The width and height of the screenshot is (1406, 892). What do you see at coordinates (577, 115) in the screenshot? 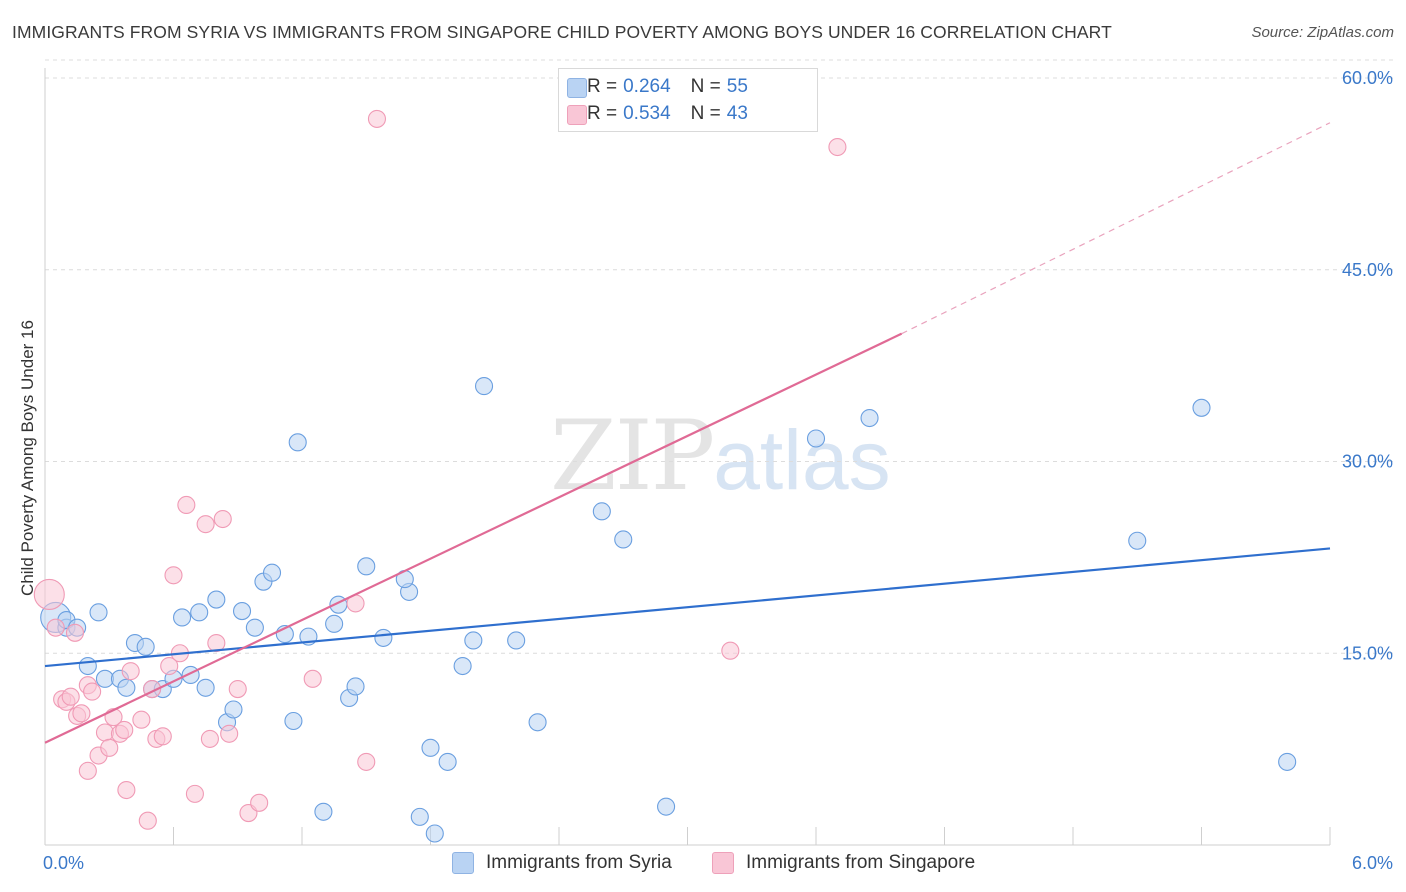
I see `legend-swatch-singapore` at bounding box center [577, 115].